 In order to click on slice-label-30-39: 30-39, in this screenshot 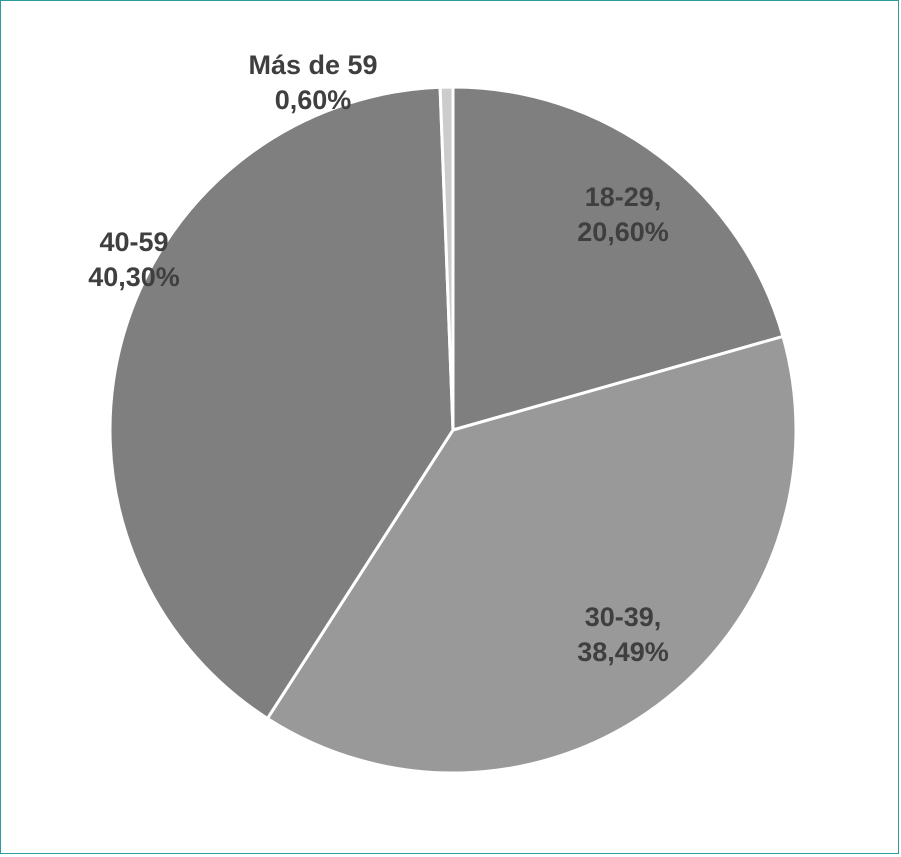, I will do `click(623, 617)`.